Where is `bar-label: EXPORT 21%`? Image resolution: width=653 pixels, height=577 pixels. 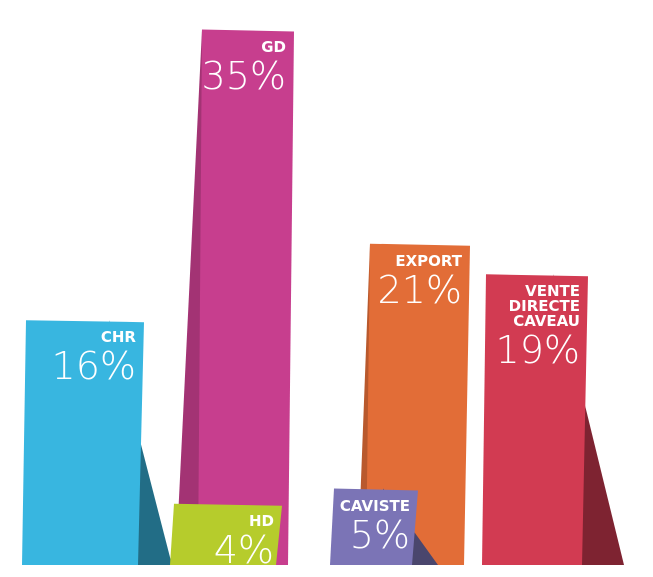 bar-label: EXPORT 21% is located at coordinates (418, 281).